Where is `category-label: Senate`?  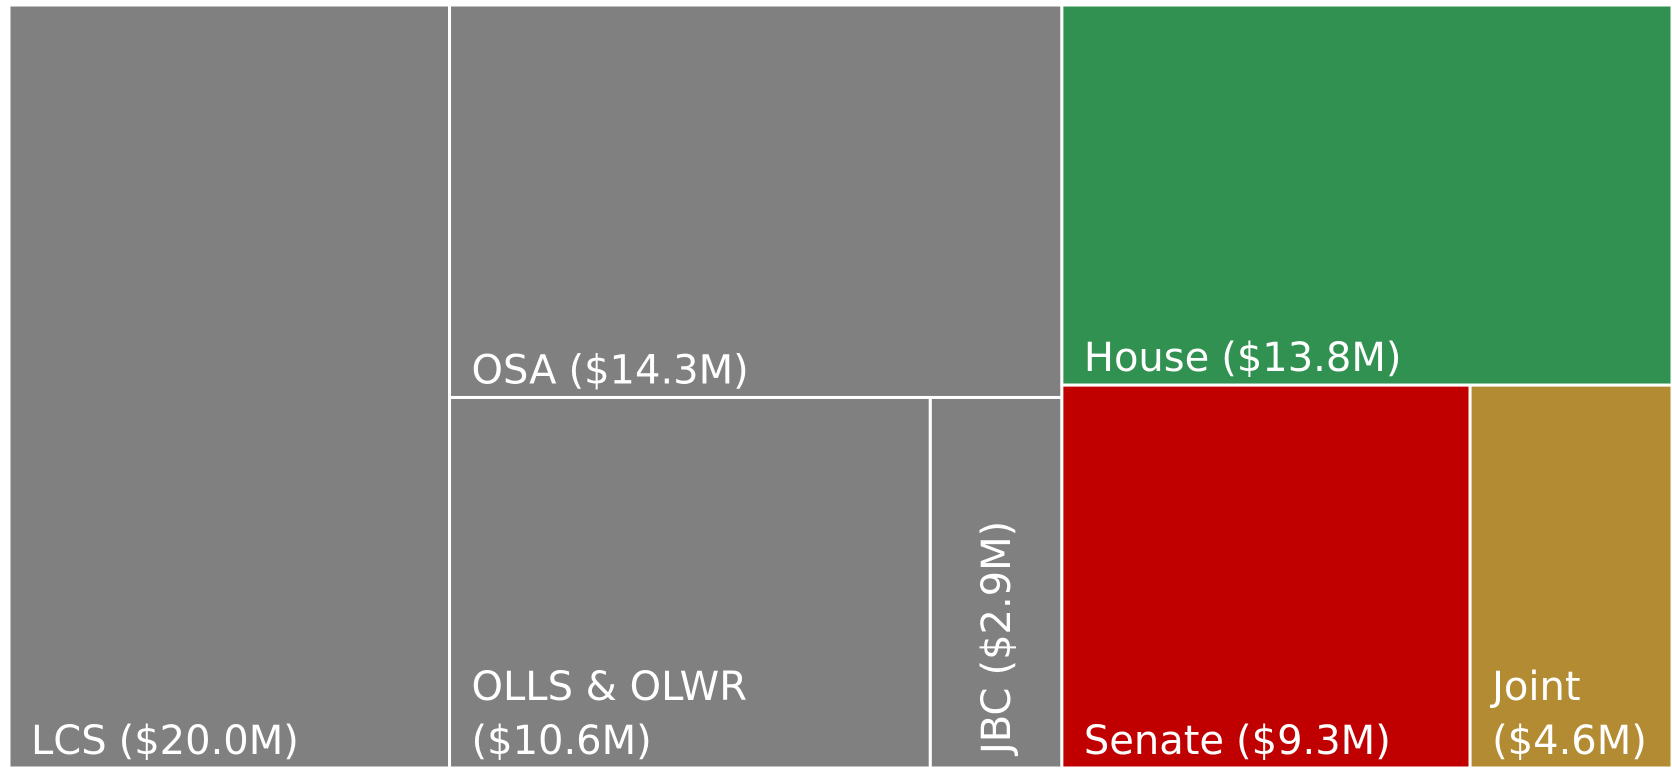 category-label: Senate is located at coordinates (1154, 741).